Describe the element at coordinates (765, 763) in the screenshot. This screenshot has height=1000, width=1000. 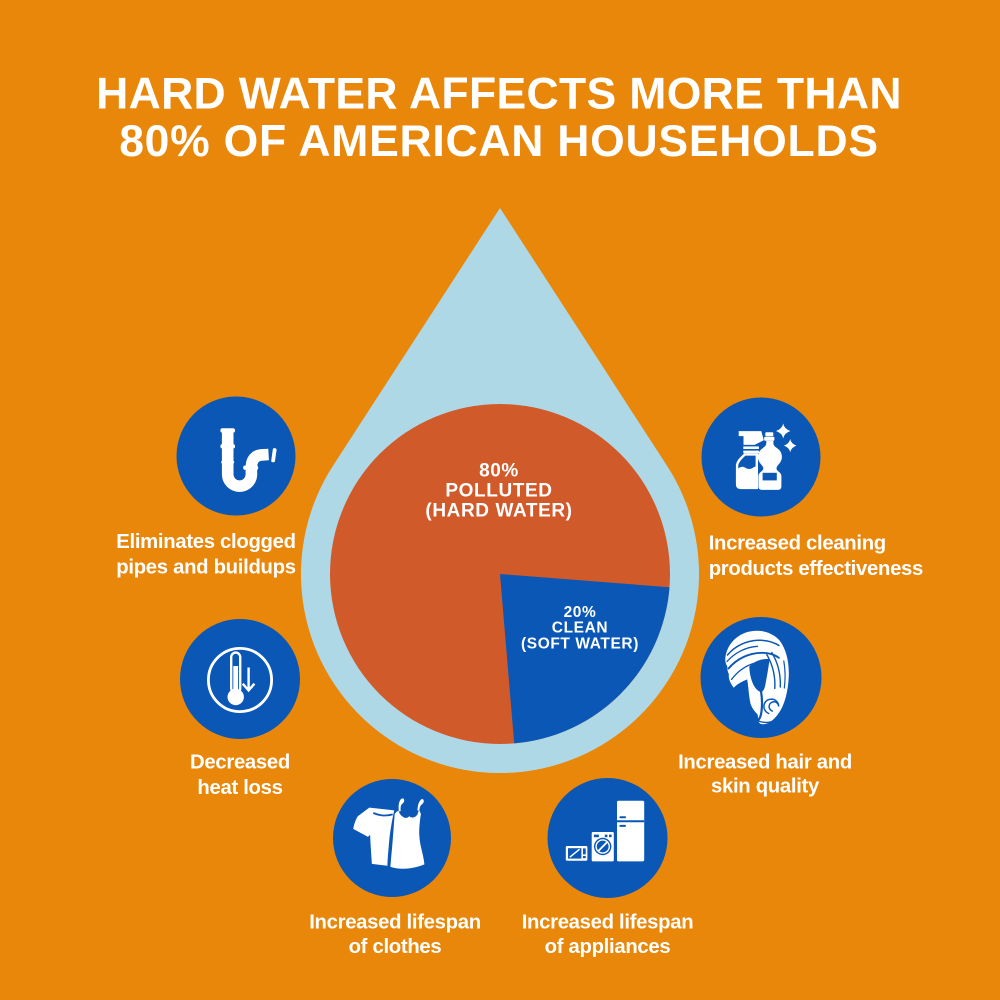
I see `svg-text: Increased hair and` at that location.